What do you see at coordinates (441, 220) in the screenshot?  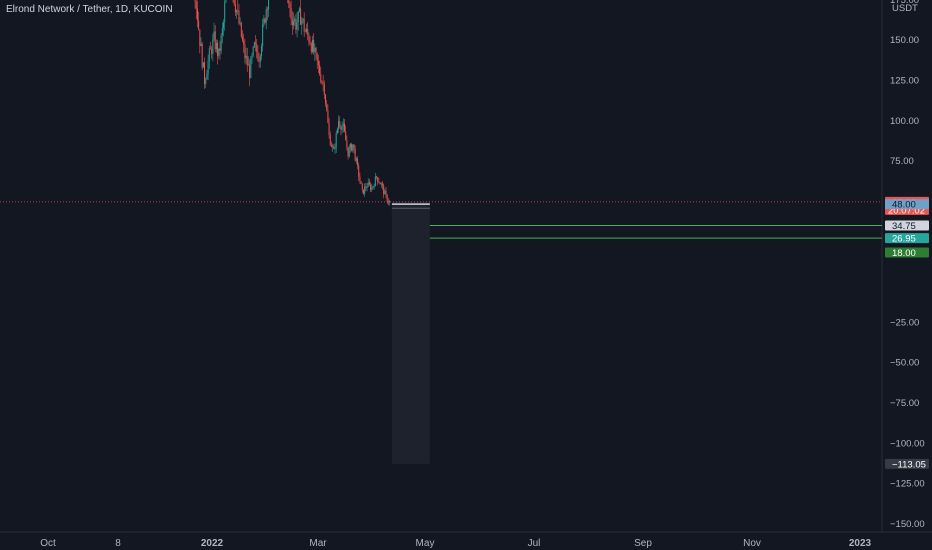 I see `level-lines` at bounding box center [441, 220].